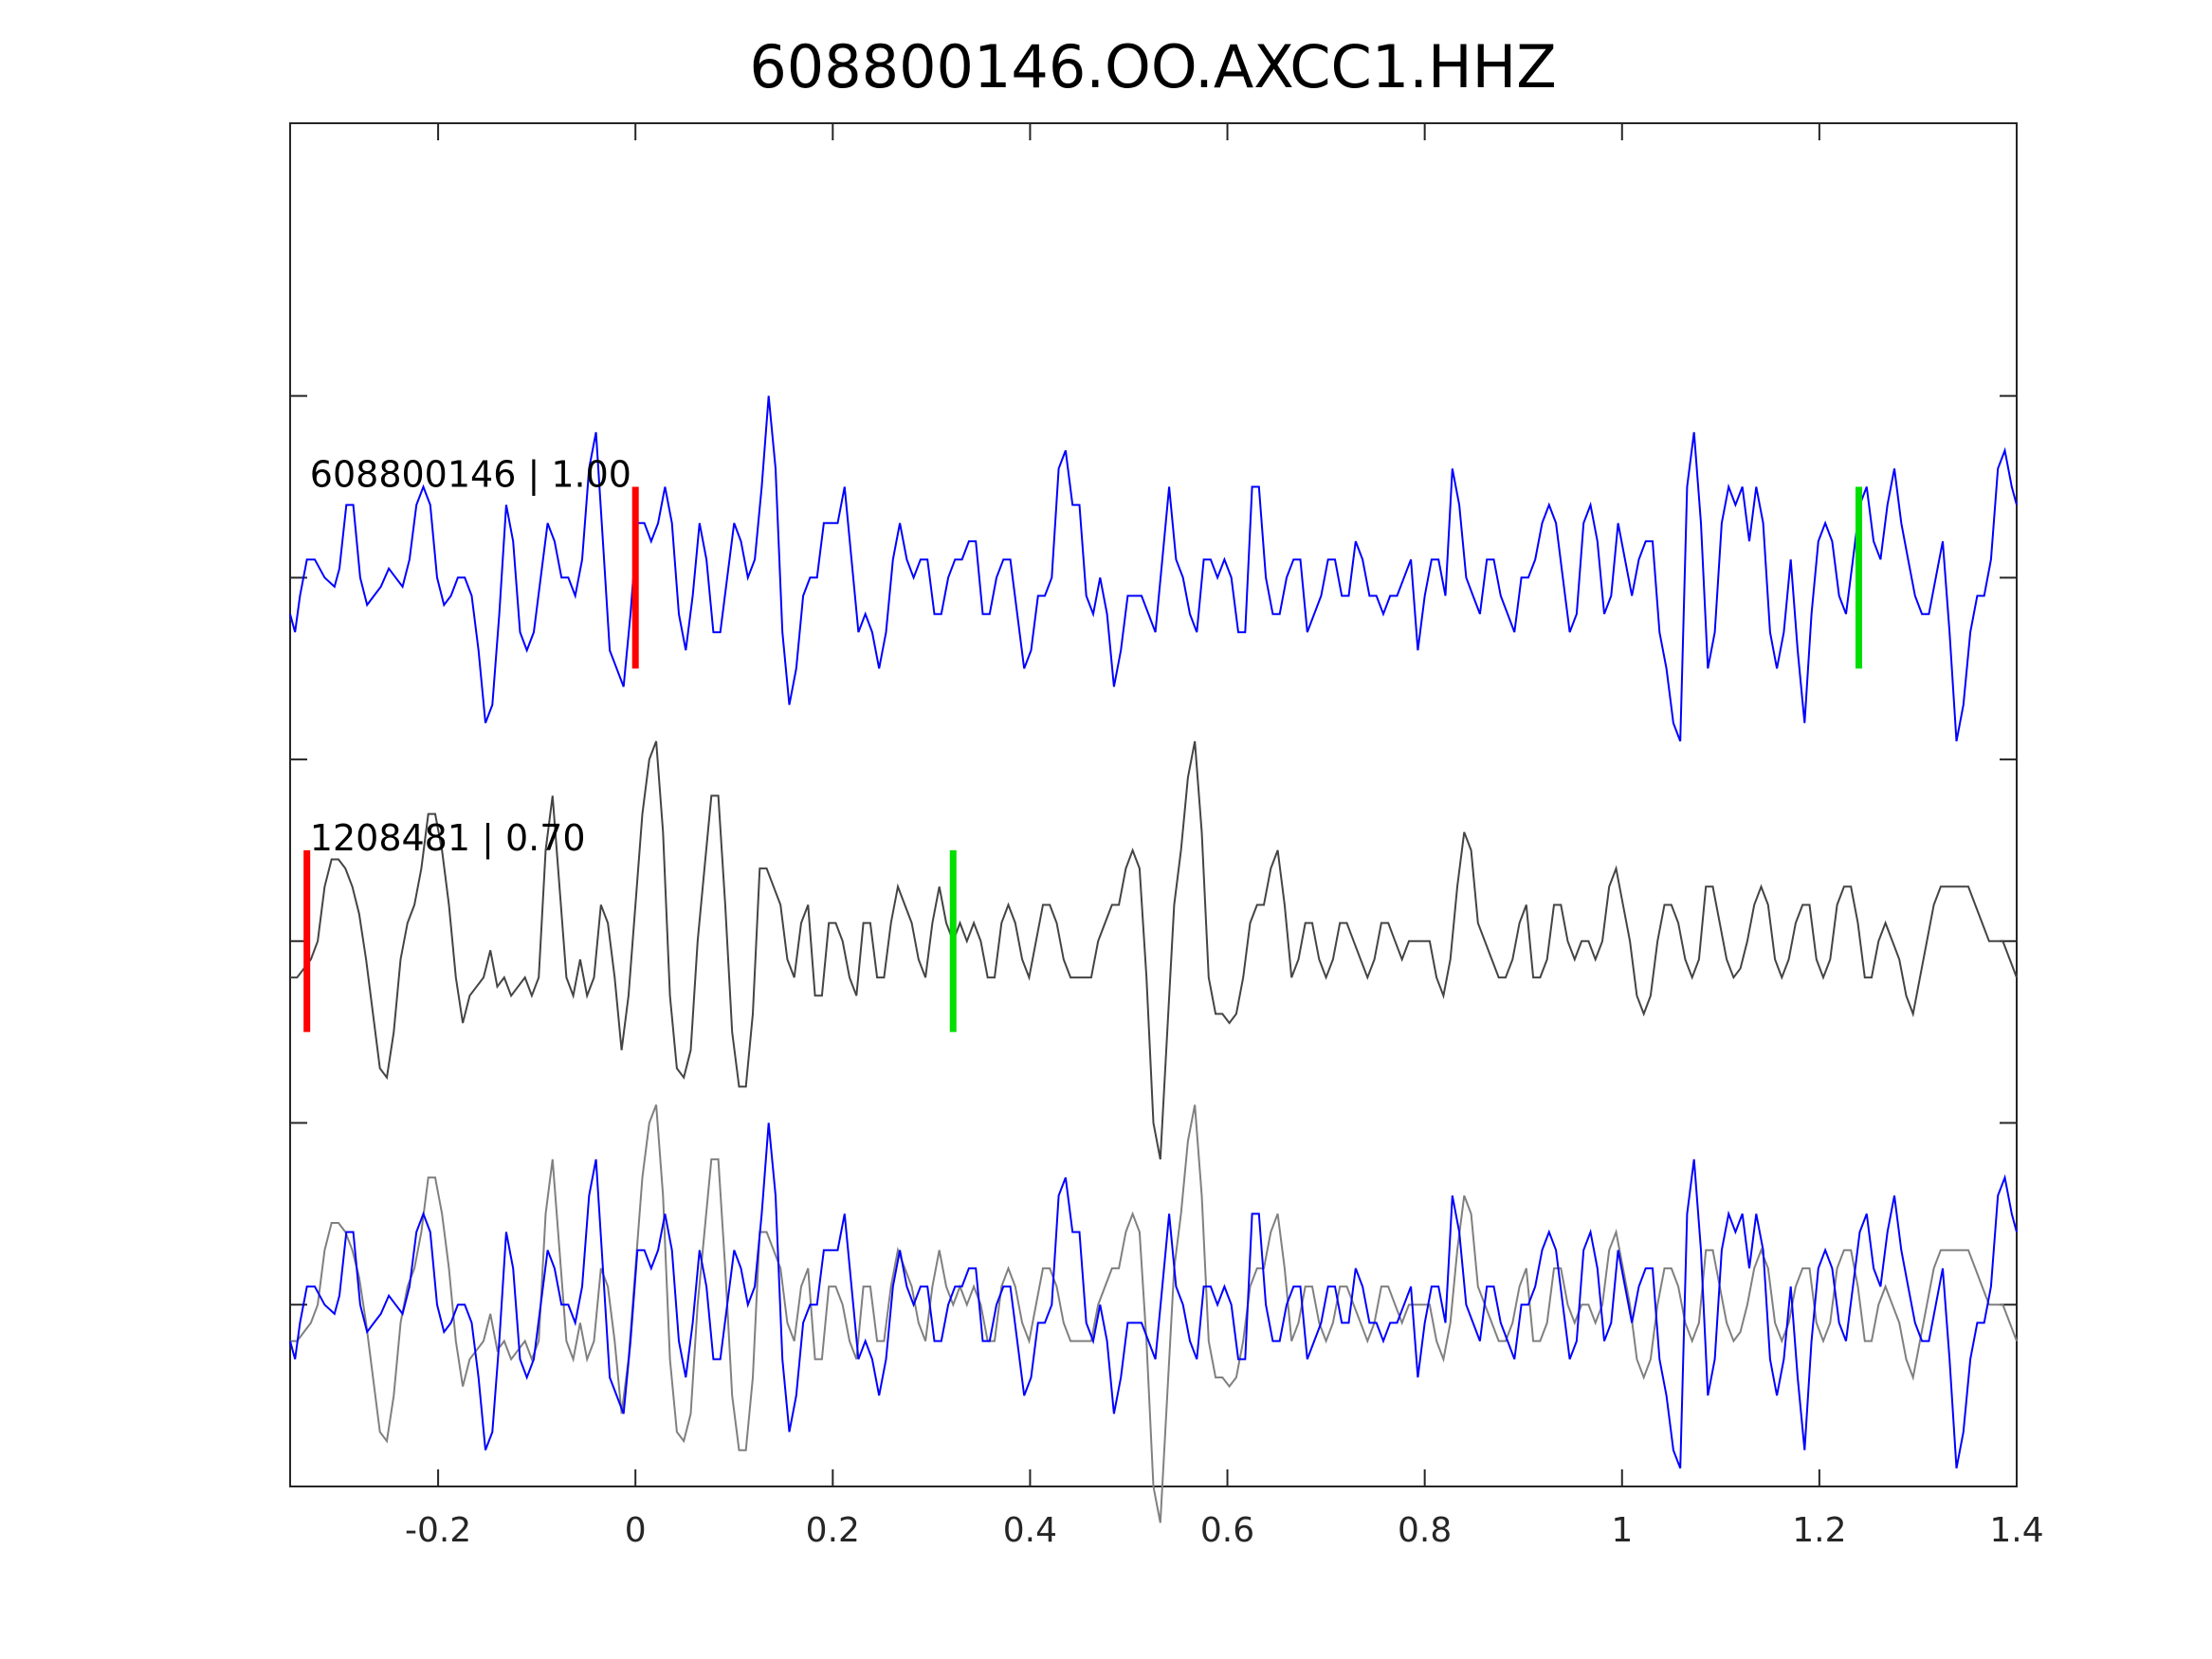  Describe the element at coordinates (470, 656) in the screenshot. I see `trace-labels: 608800146 | 1.00 1208481 | 0.70` at that location.